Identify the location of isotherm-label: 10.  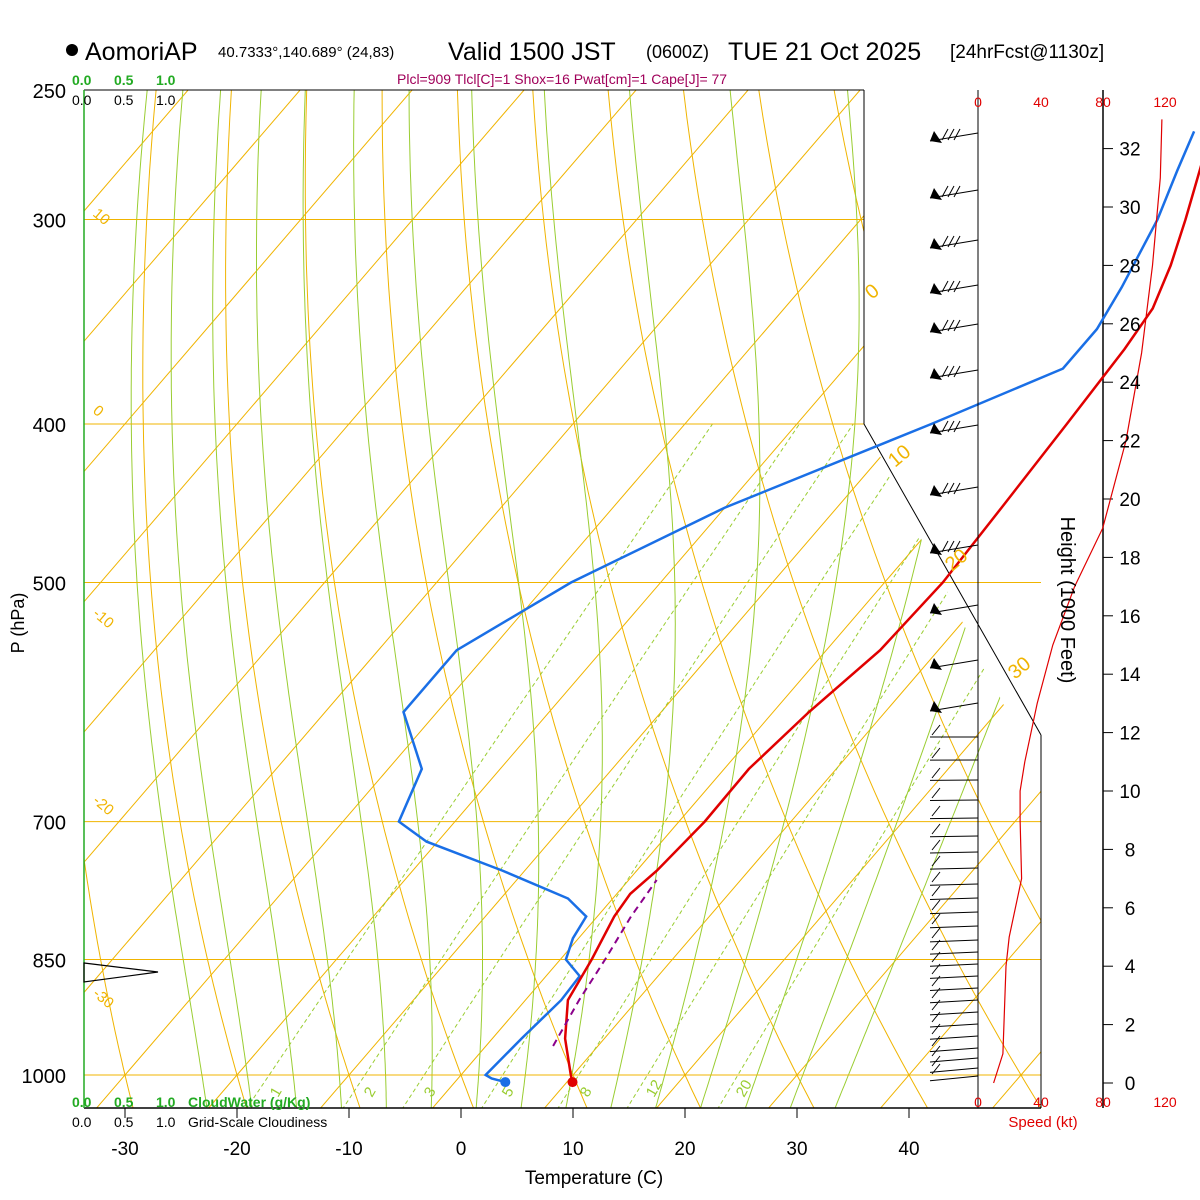
(101, 217).